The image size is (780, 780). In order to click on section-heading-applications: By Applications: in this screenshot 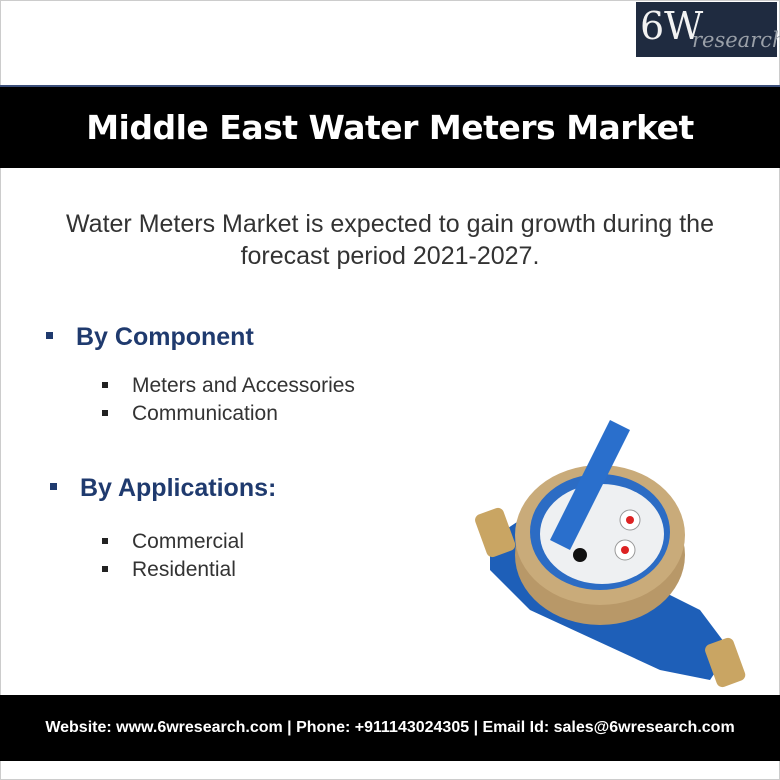, I will do `click(163, 488)`.